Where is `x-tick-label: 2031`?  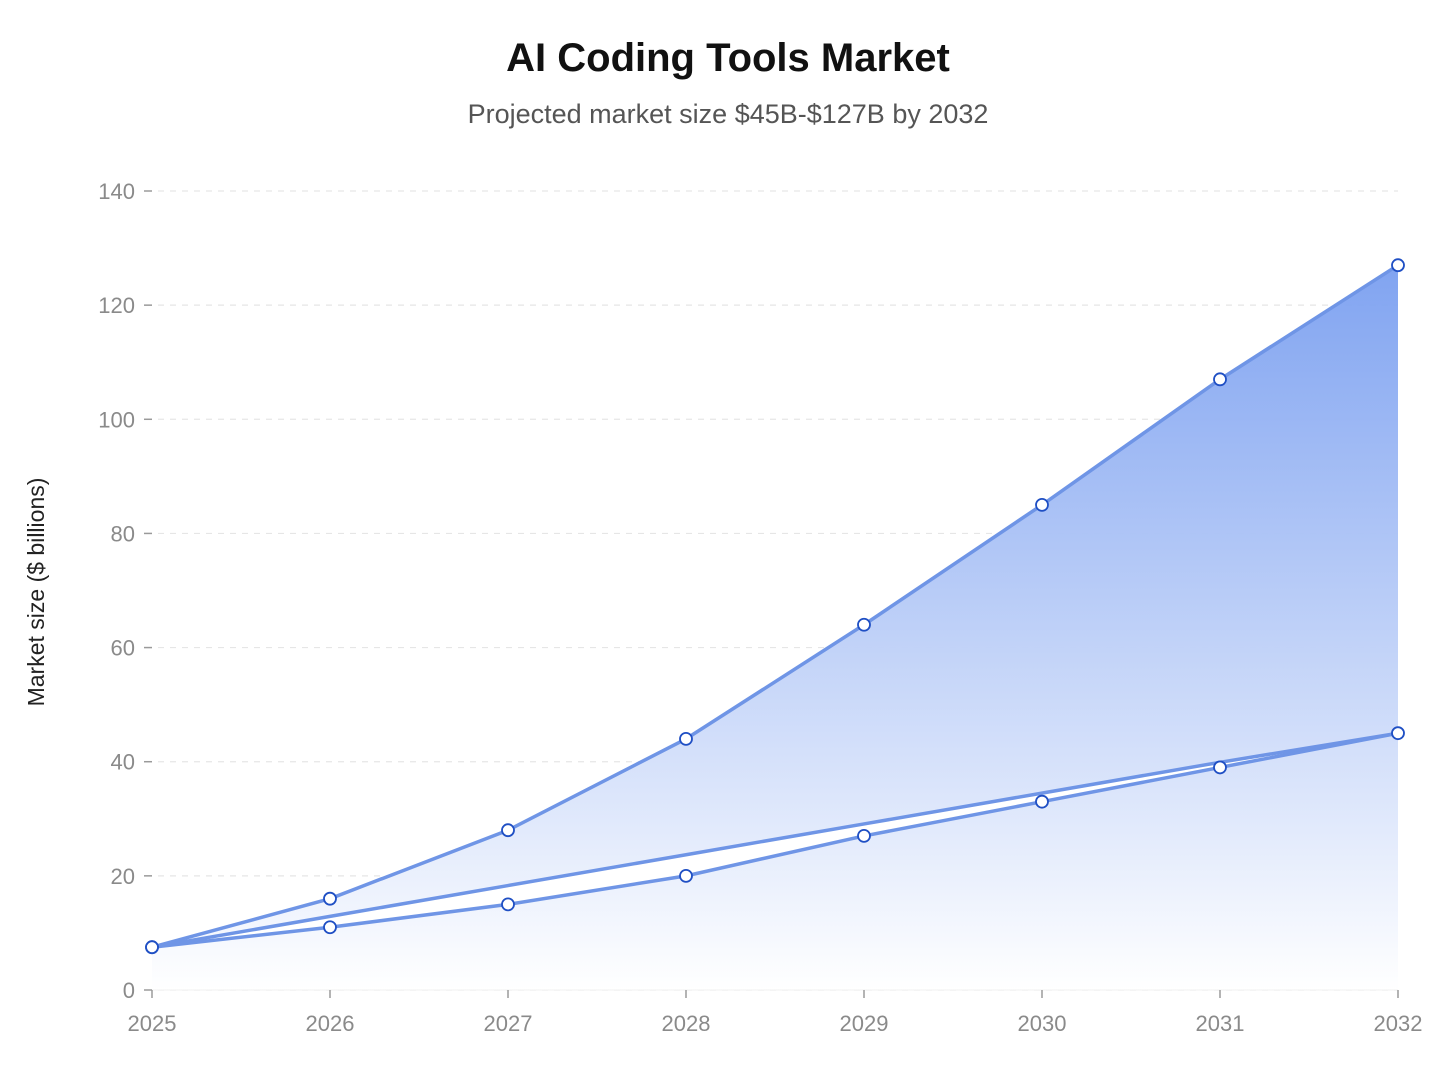
x-tick-label: 2031 is located at coordinates (1220, 1023).